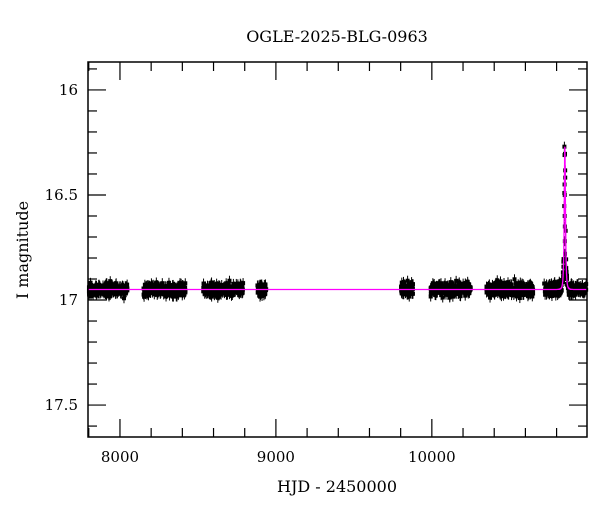  What do you see at coordinates (276, 457) in the screenshot?
I see `x-tick-label: 9000` at bounding box center [276, 457].